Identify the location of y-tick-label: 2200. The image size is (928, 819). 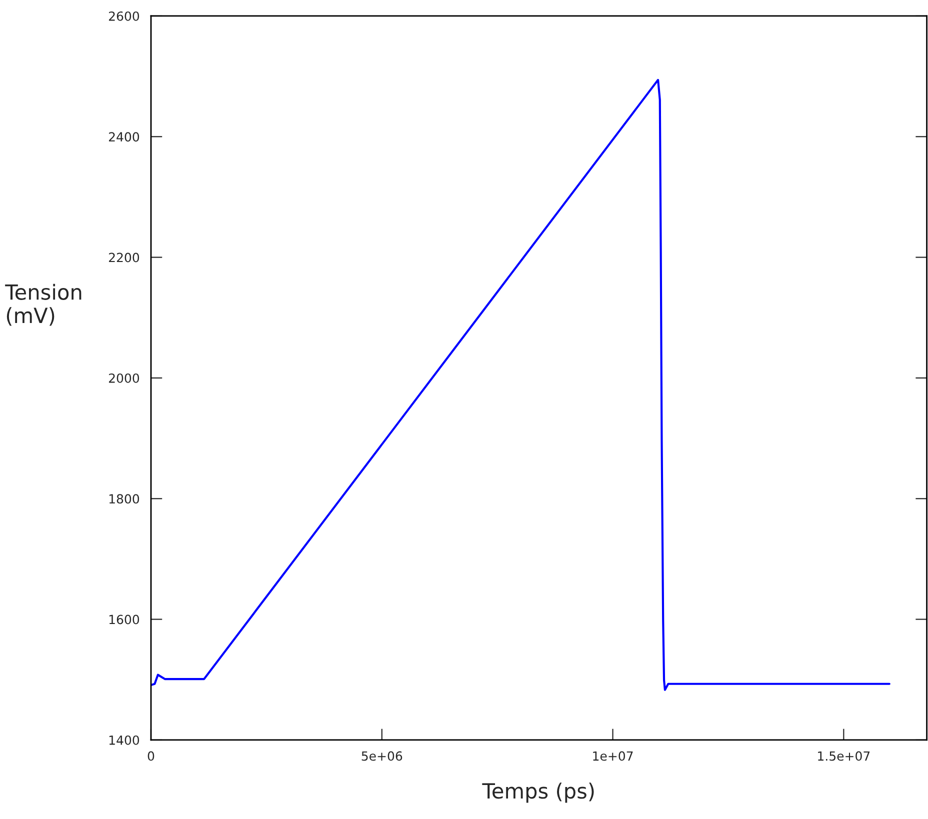
(124, 257).